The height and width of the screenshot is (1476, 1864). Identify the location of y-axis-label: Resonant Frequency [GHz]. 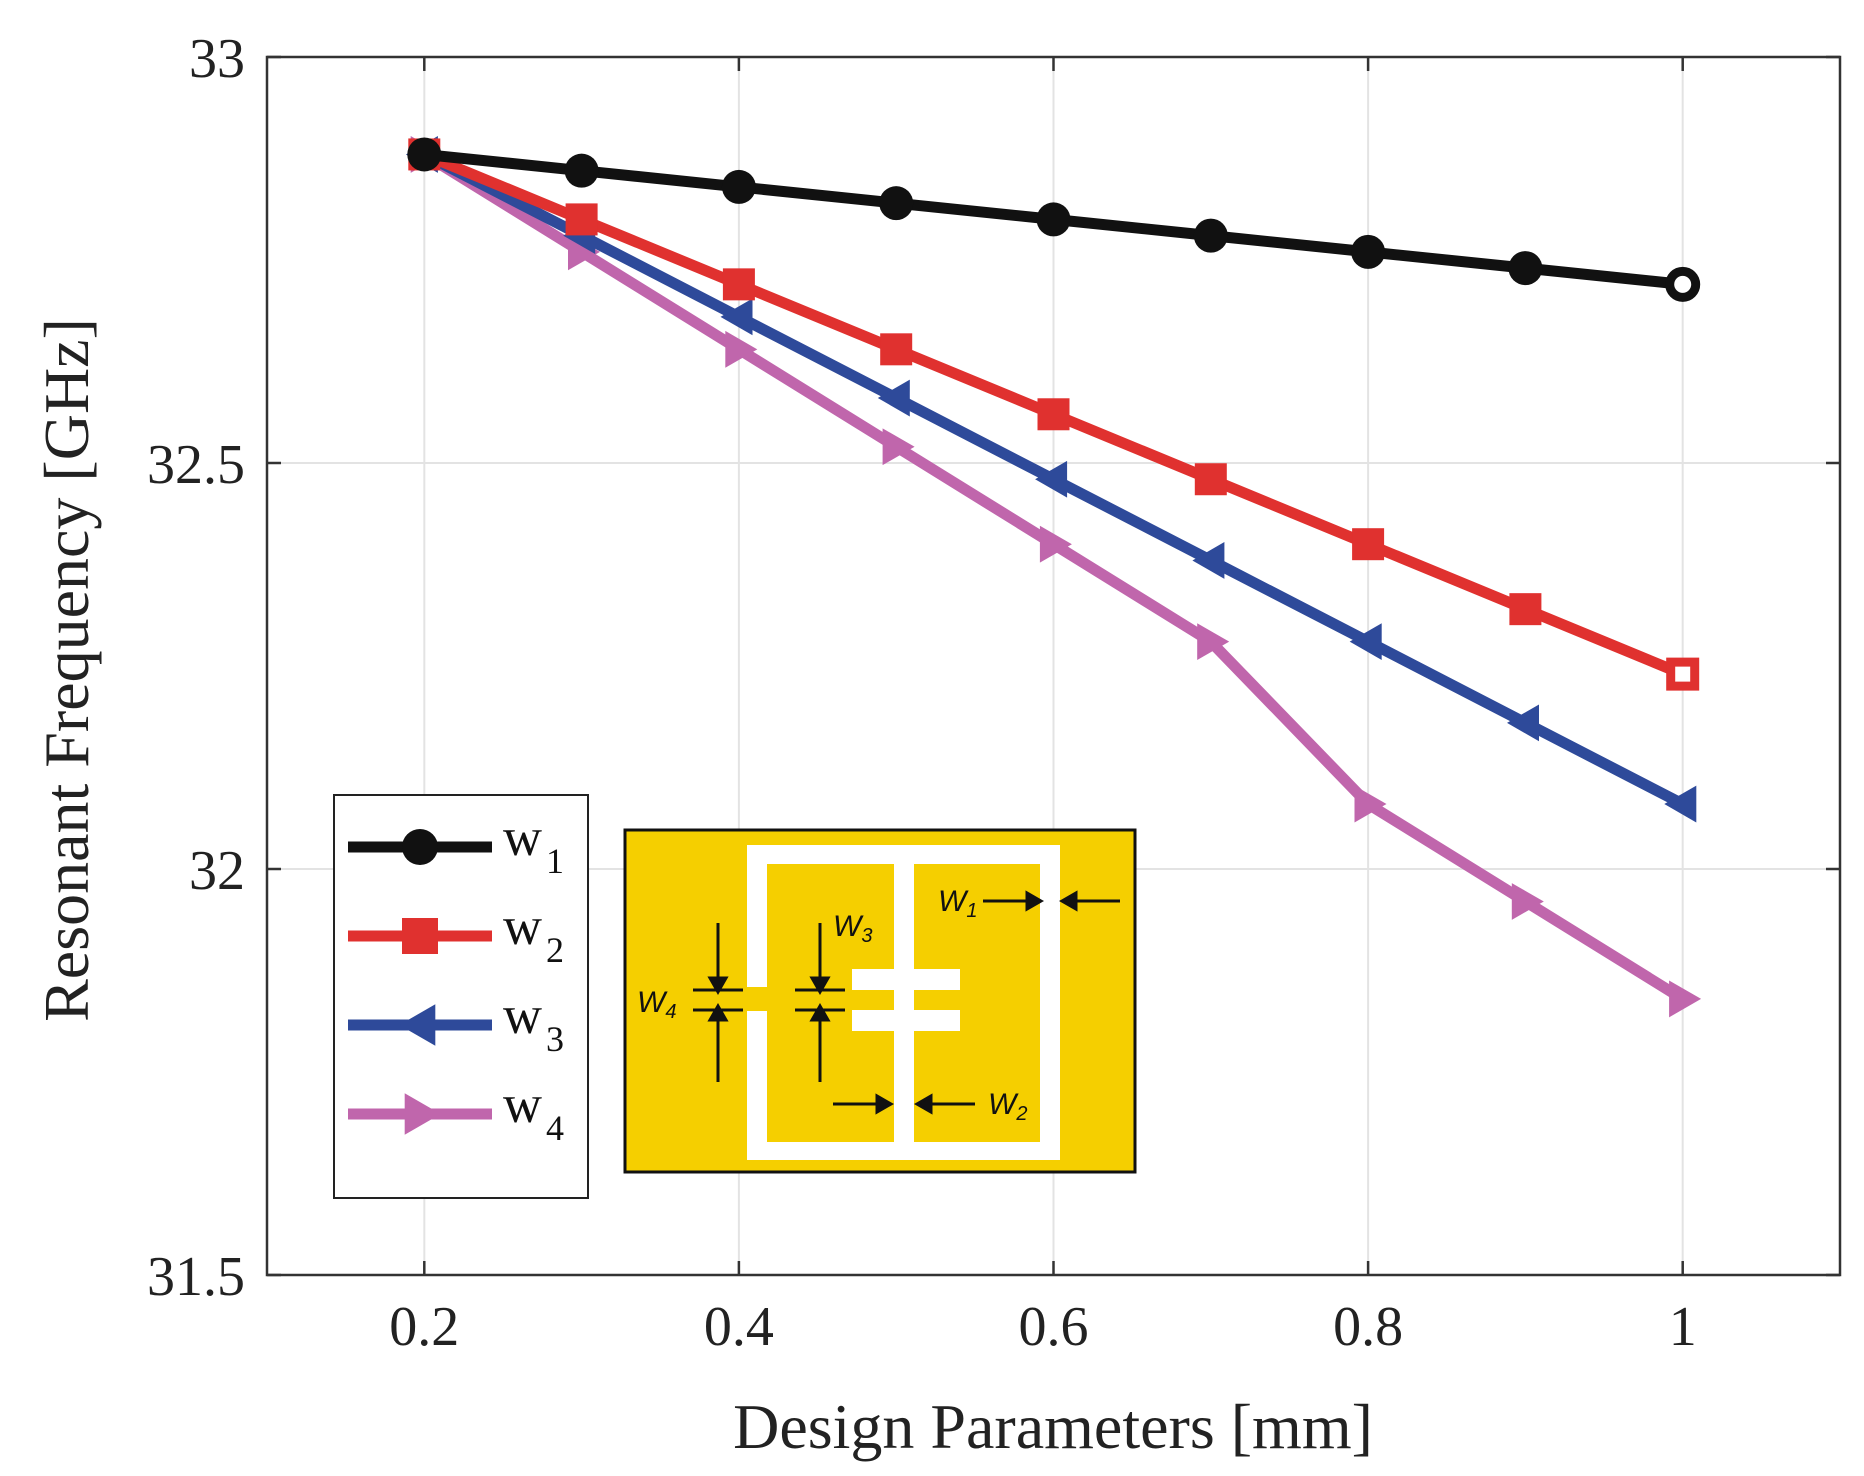
(66, 670).